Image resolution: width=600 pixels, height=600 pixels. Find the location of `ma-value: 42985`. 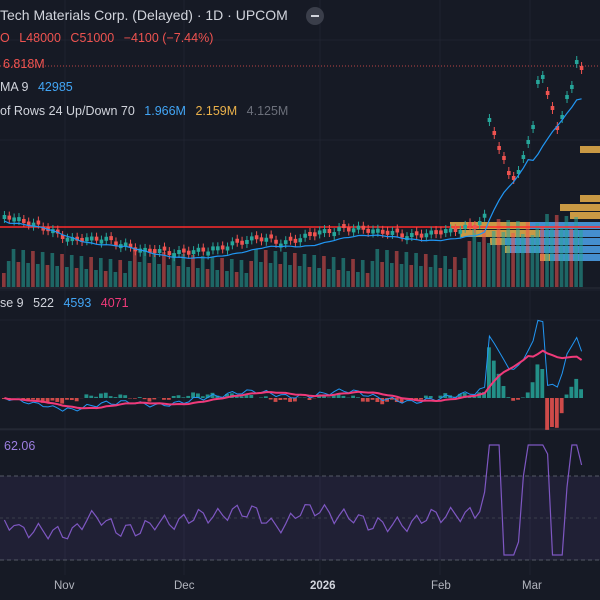

ma-value: 42985 is located at coordinates (55, 87).